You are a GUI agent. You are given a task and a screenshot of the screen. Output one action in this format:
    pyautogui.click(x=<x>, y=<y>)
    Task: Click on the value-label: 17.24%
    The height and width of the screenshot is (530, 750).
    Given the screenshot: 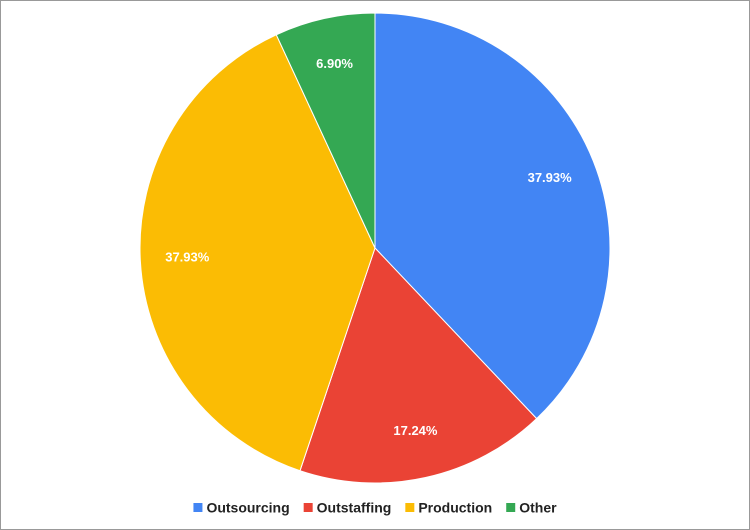 What is the action you would take?
    pyautogui.click(x=415, y=430)
    